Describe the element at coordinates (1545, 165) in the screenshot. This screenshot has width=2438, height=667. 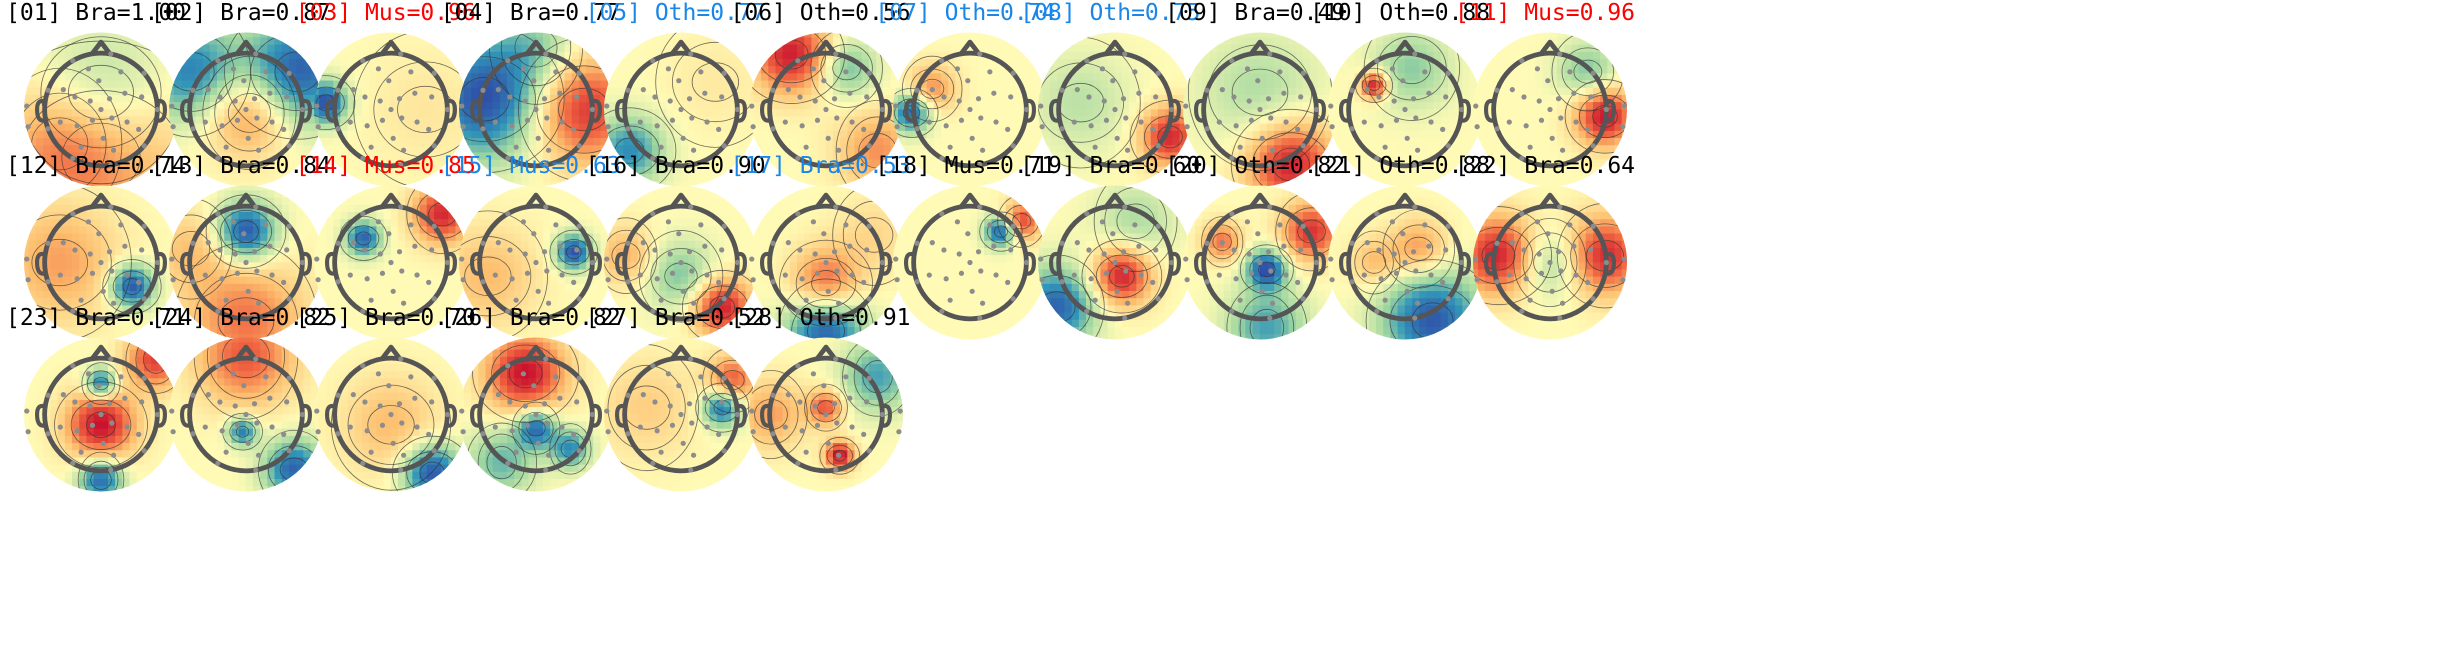
I see `component-label: [22] Bra=0.64` at that location.